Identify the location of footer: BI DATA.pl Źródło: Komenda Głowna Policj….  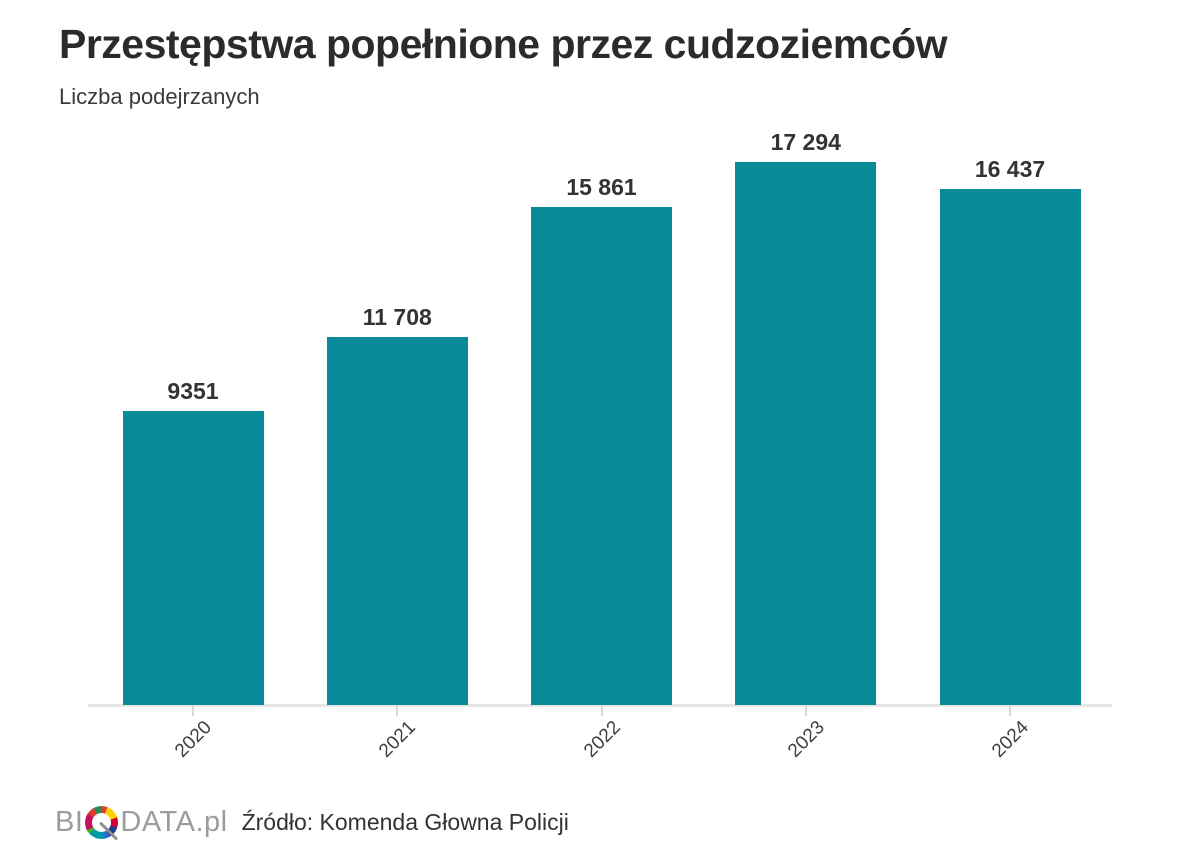
(312, 822).